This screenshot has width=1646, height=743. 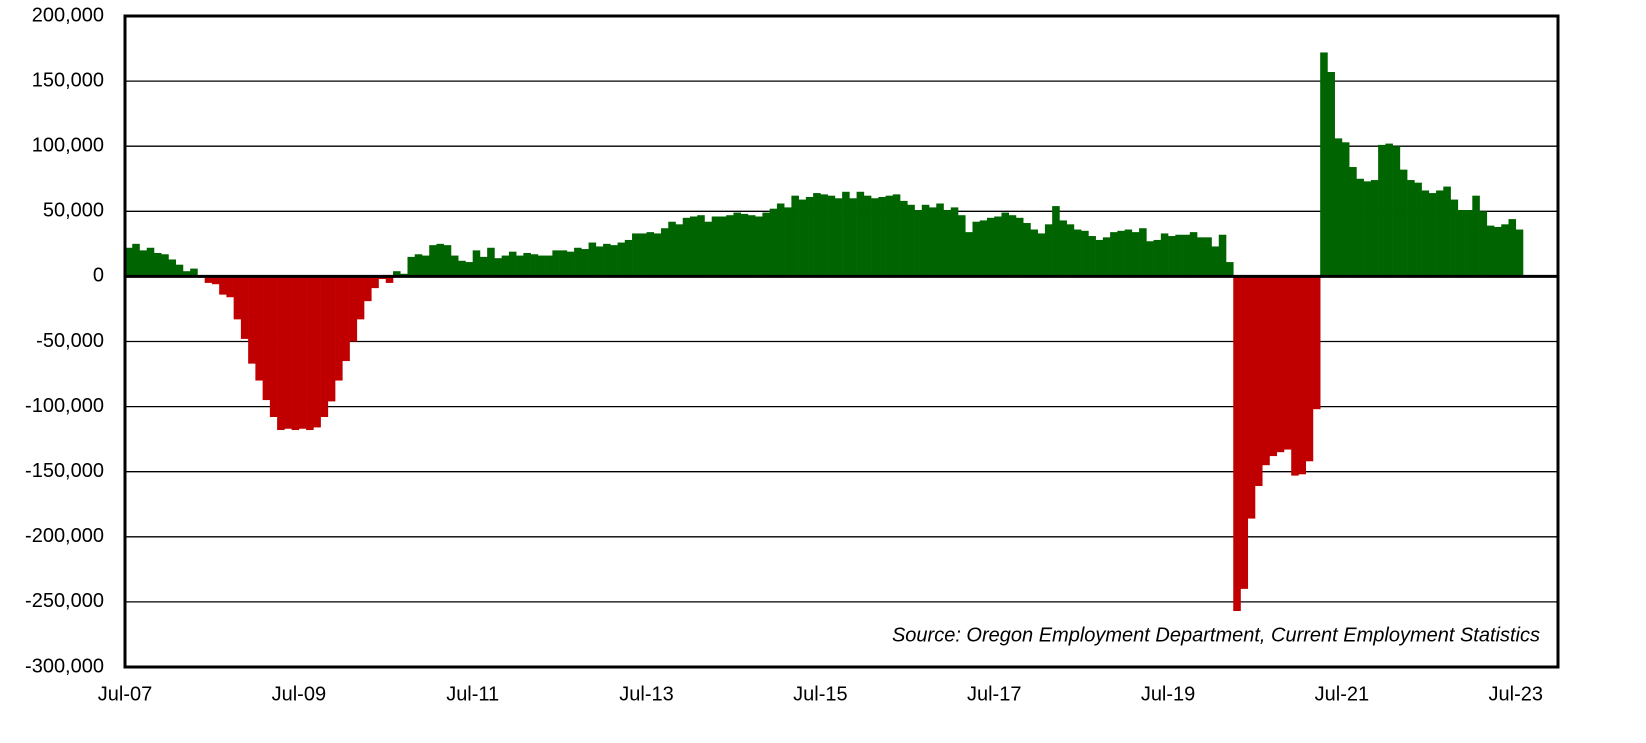 What do you see at coordinates (299, 694) in the screenshot?
I see `x-tick-label: Jul-09` at bounding box center [299, 694].